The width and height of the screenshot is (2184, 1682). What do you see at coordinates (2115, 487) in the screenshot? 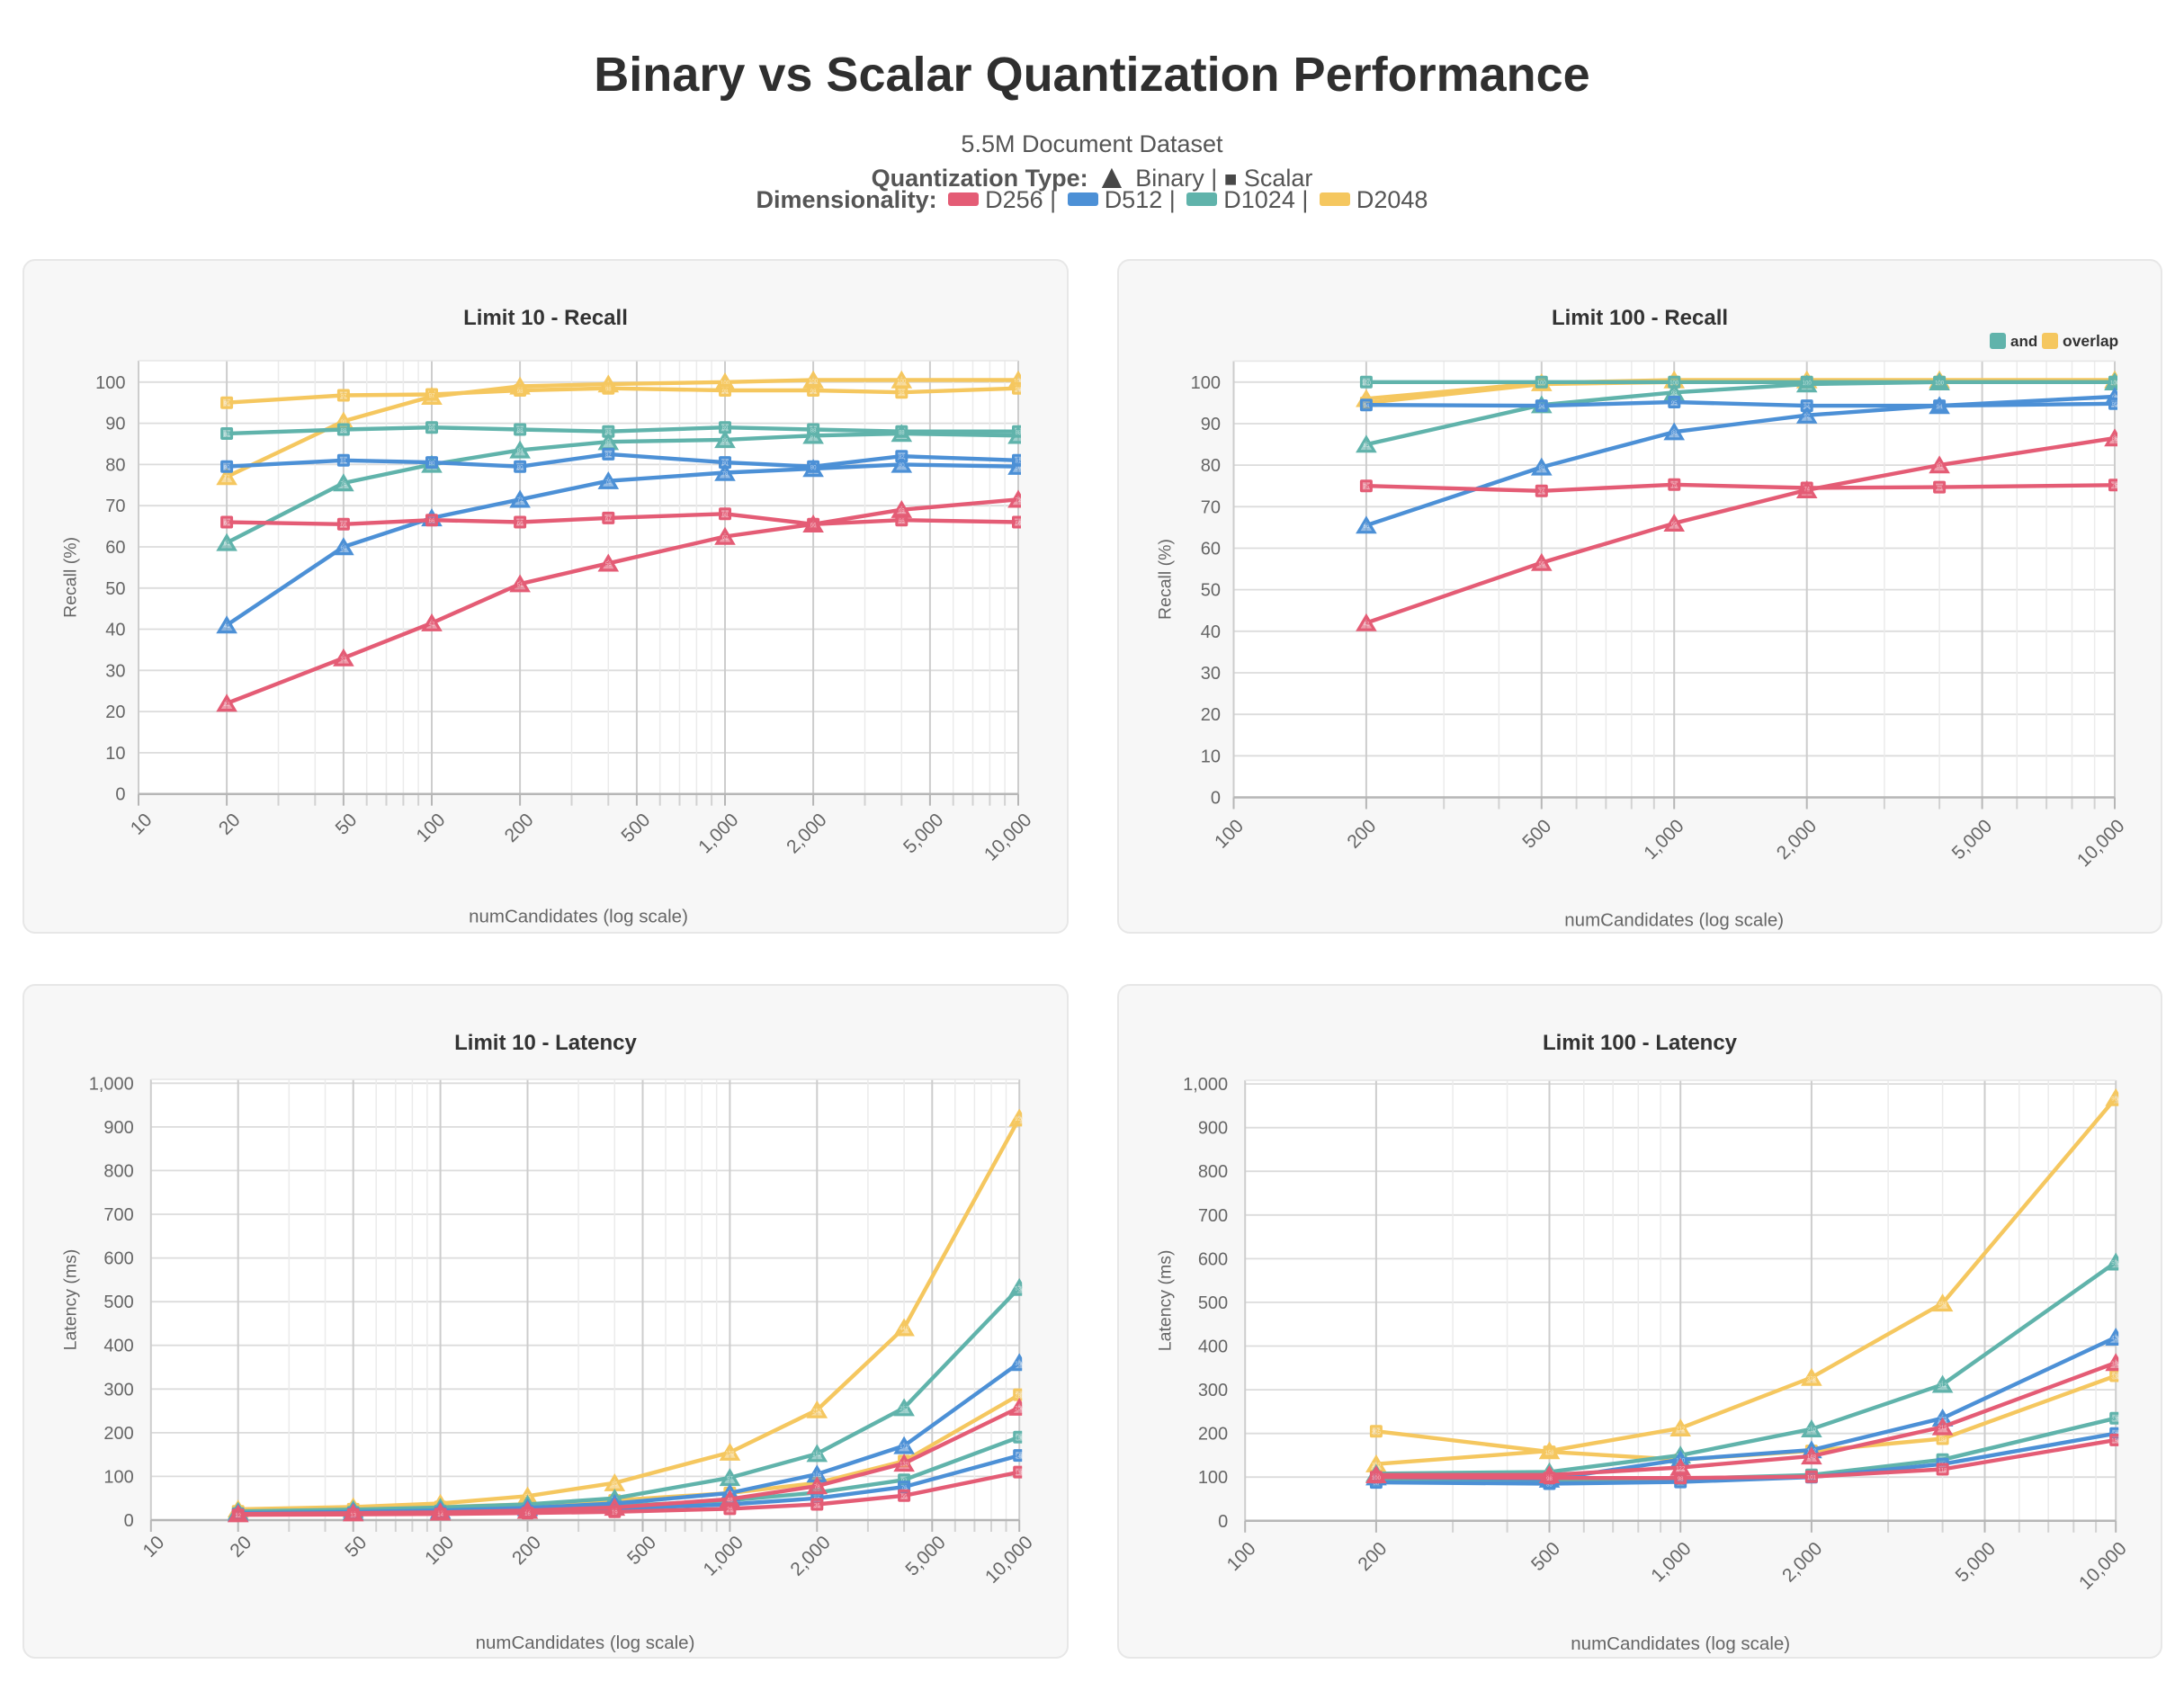
I see `svg-text: 75` at bounding box center [2115, 487].